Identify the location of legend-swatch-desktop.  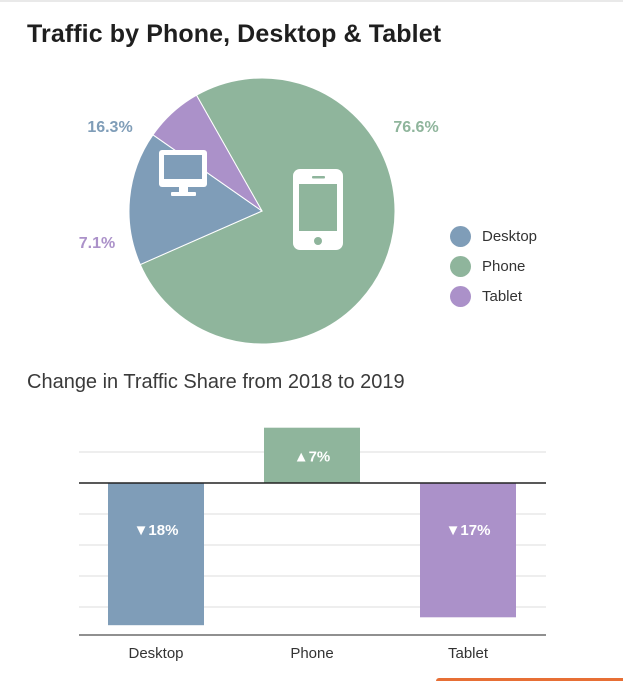
(460, 236).